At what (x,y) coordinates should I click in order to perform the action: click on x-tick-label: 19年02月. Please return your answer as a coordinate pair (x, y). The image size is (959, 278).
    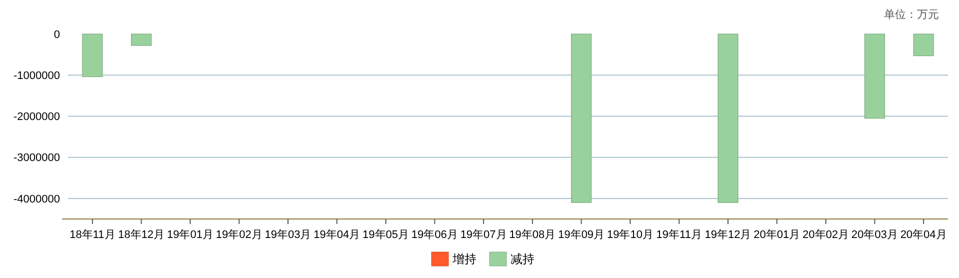
    Looking at the image, I should click on (239, 235).